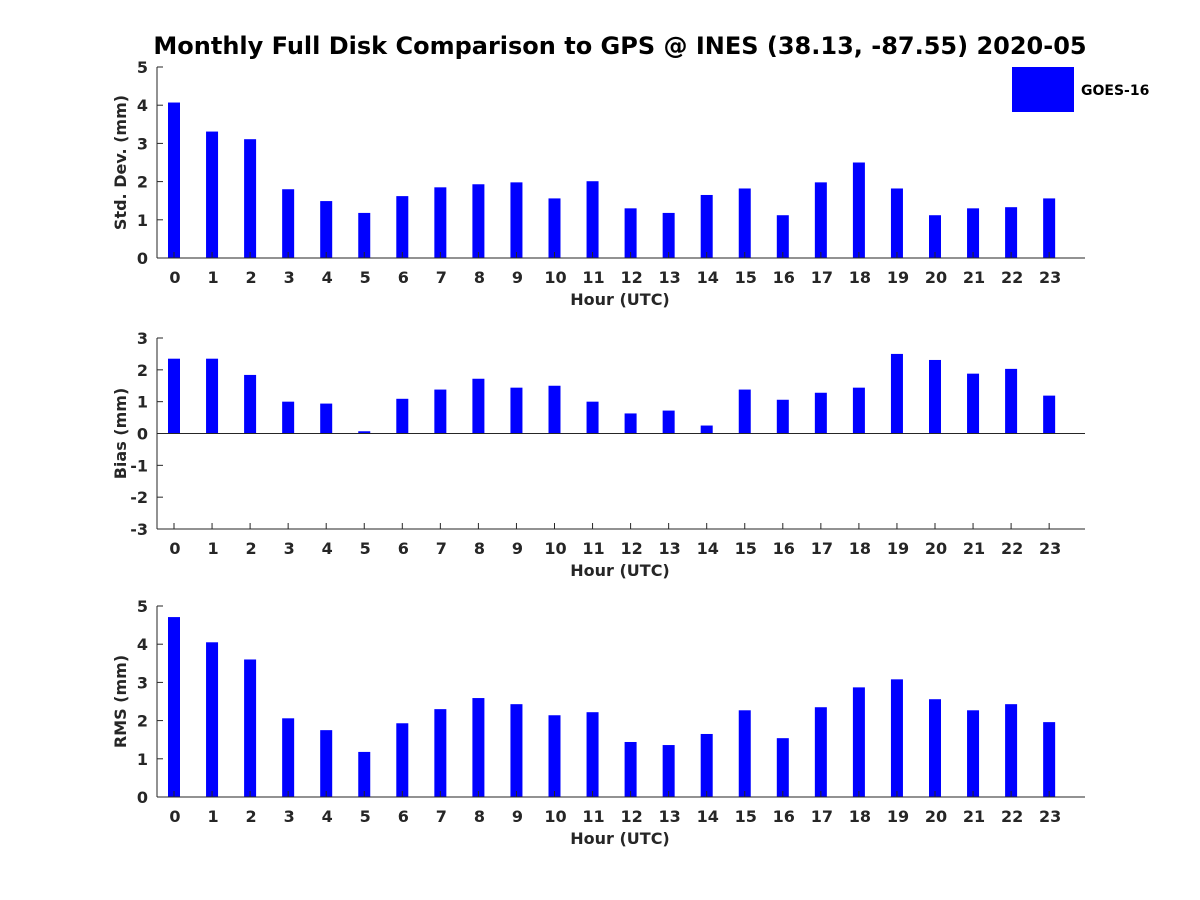 The width and height of the screenshot is (1200, 900). Describe the element at coordinates (746, 816) in the screenshot. I see `x-tick-label: 15` at that location.